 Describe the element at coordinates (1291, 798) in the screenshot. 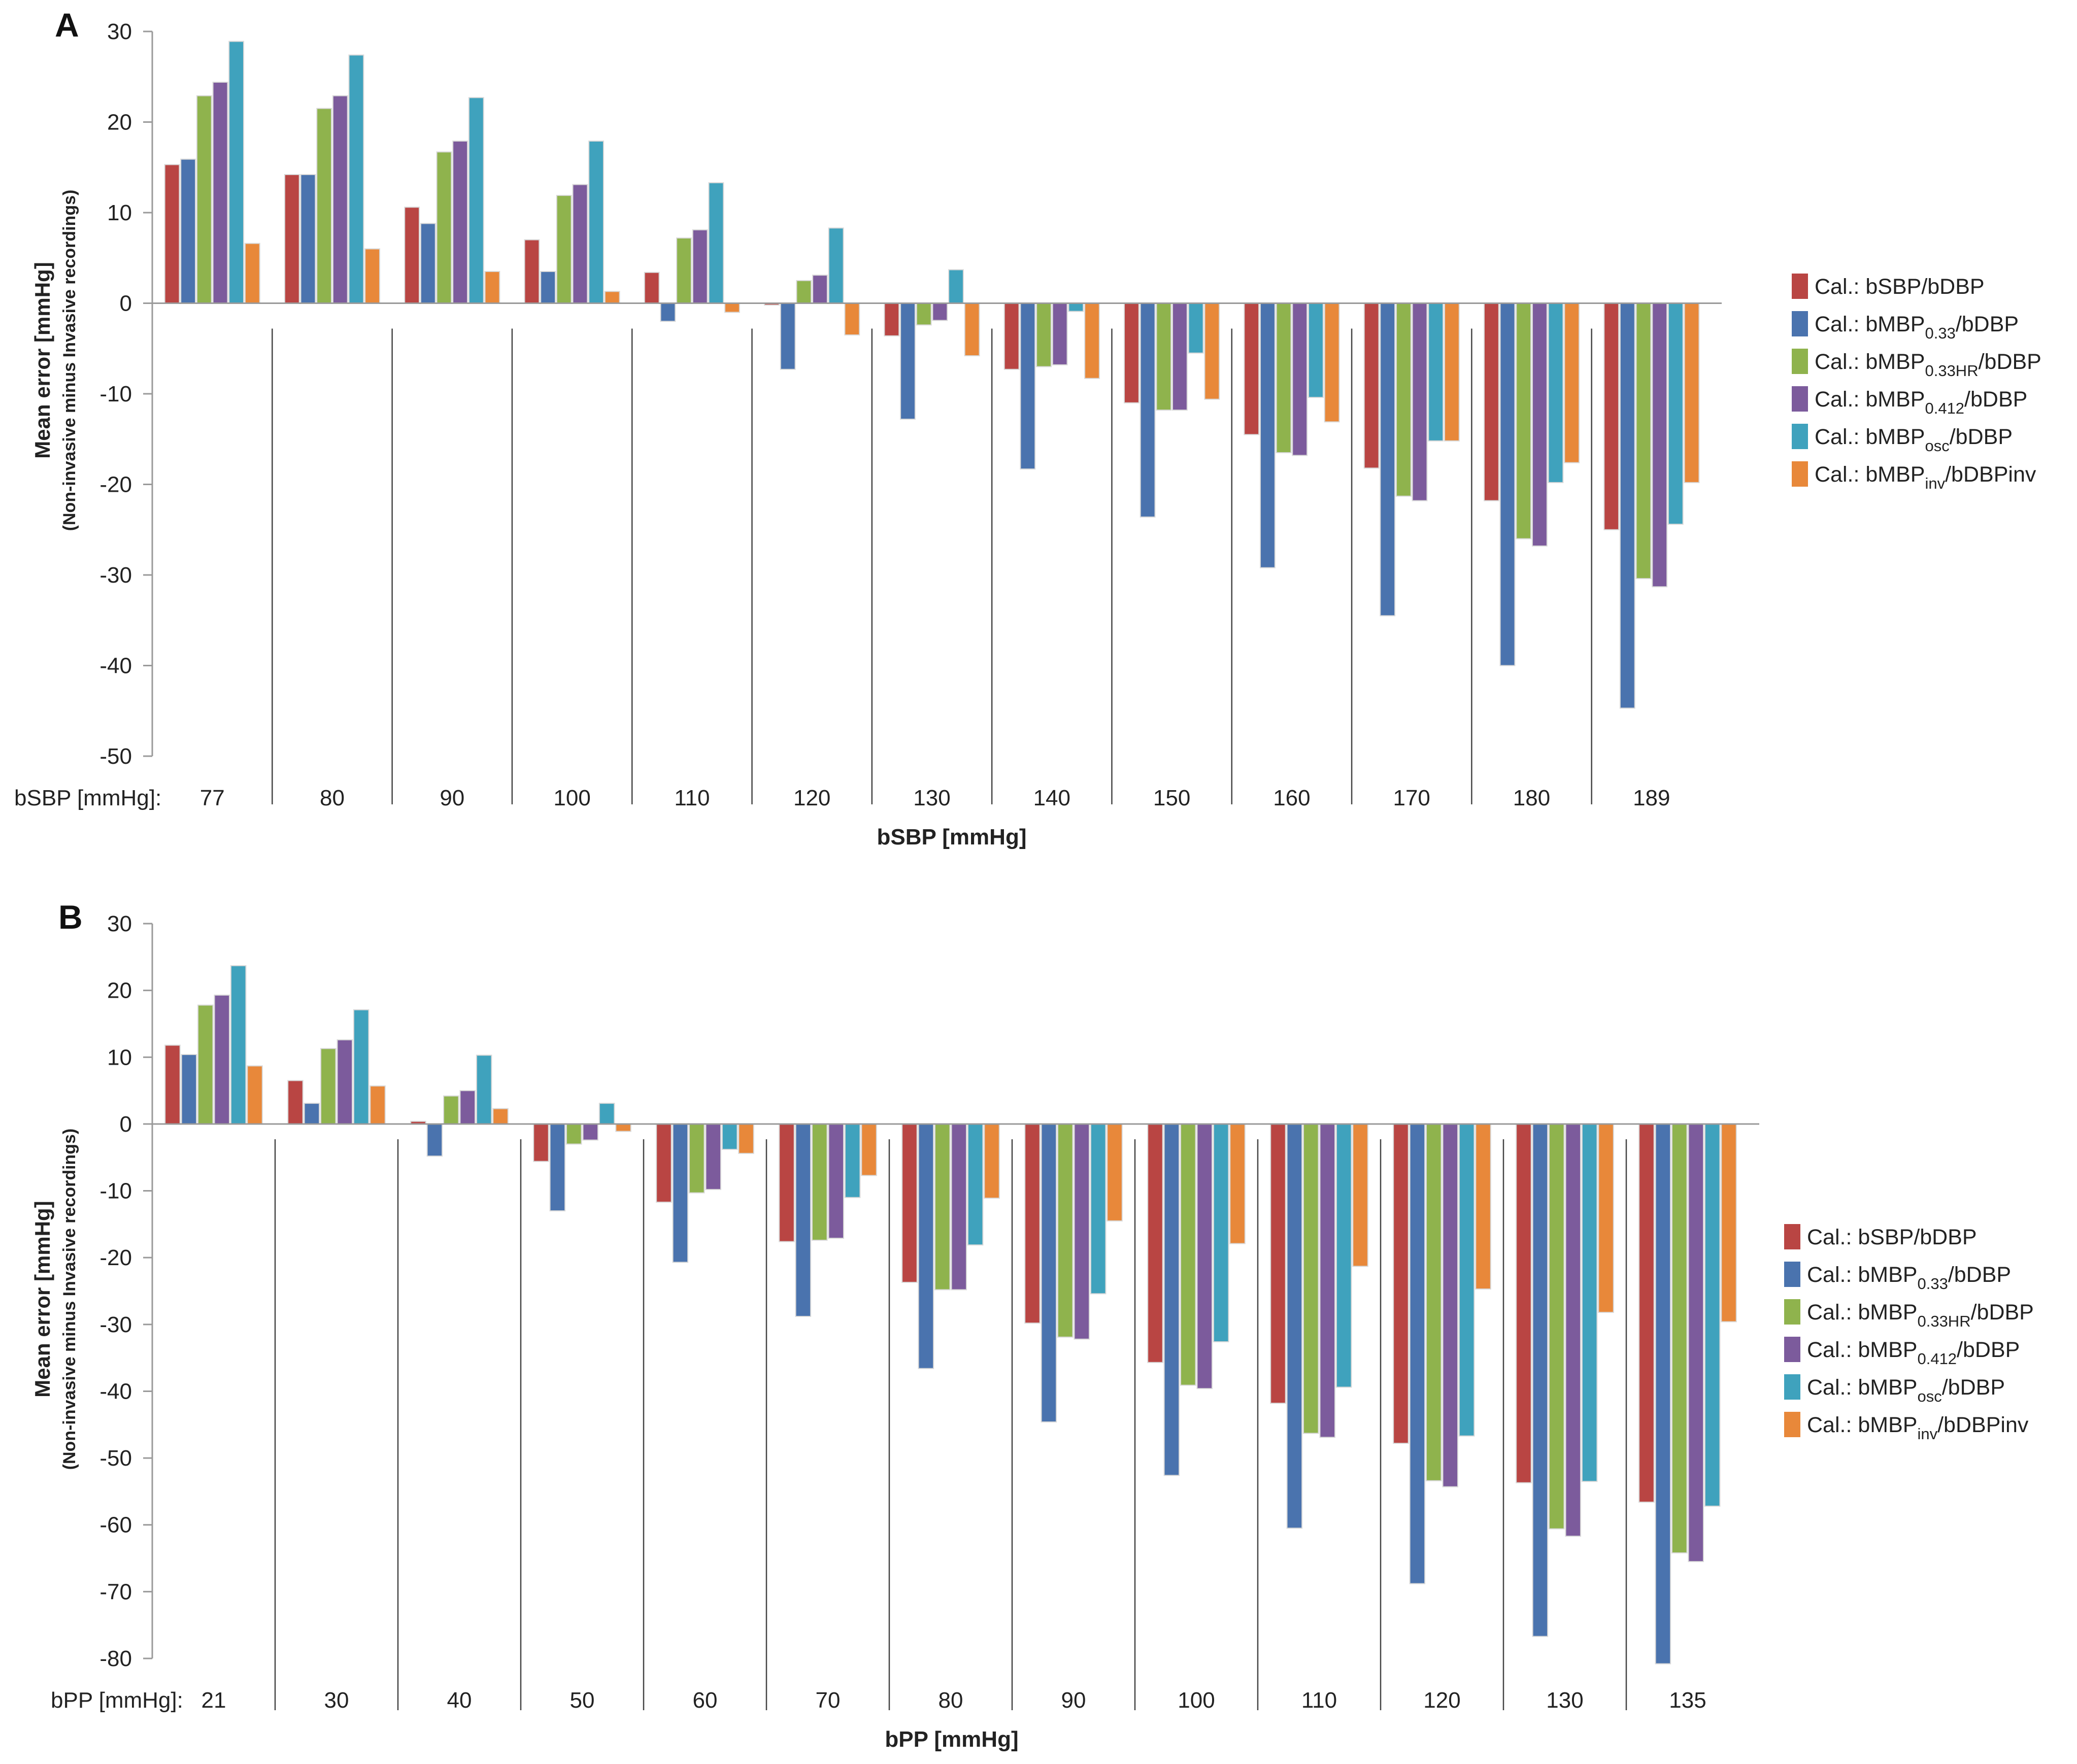

I see `category-label: 160` at that location.